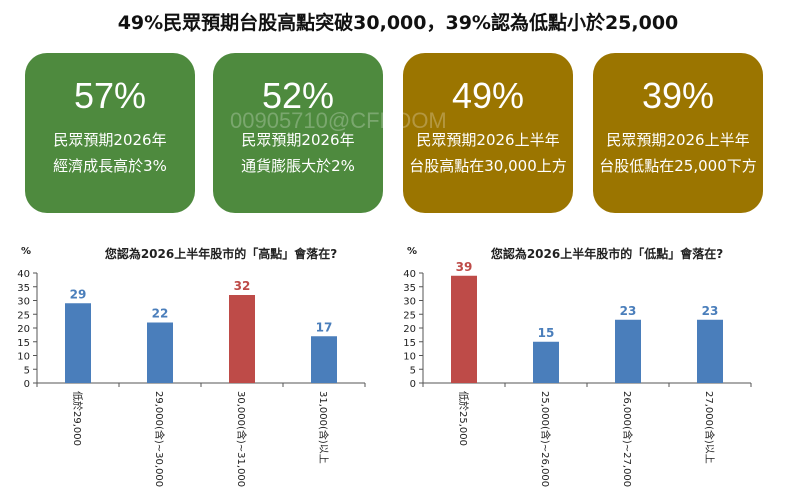 This screenshot has height=498, width=796. What do you see at coordinates (678, 95) in the screenshot?
I see `stat-value: 39%` at bounding box center [678, 95].